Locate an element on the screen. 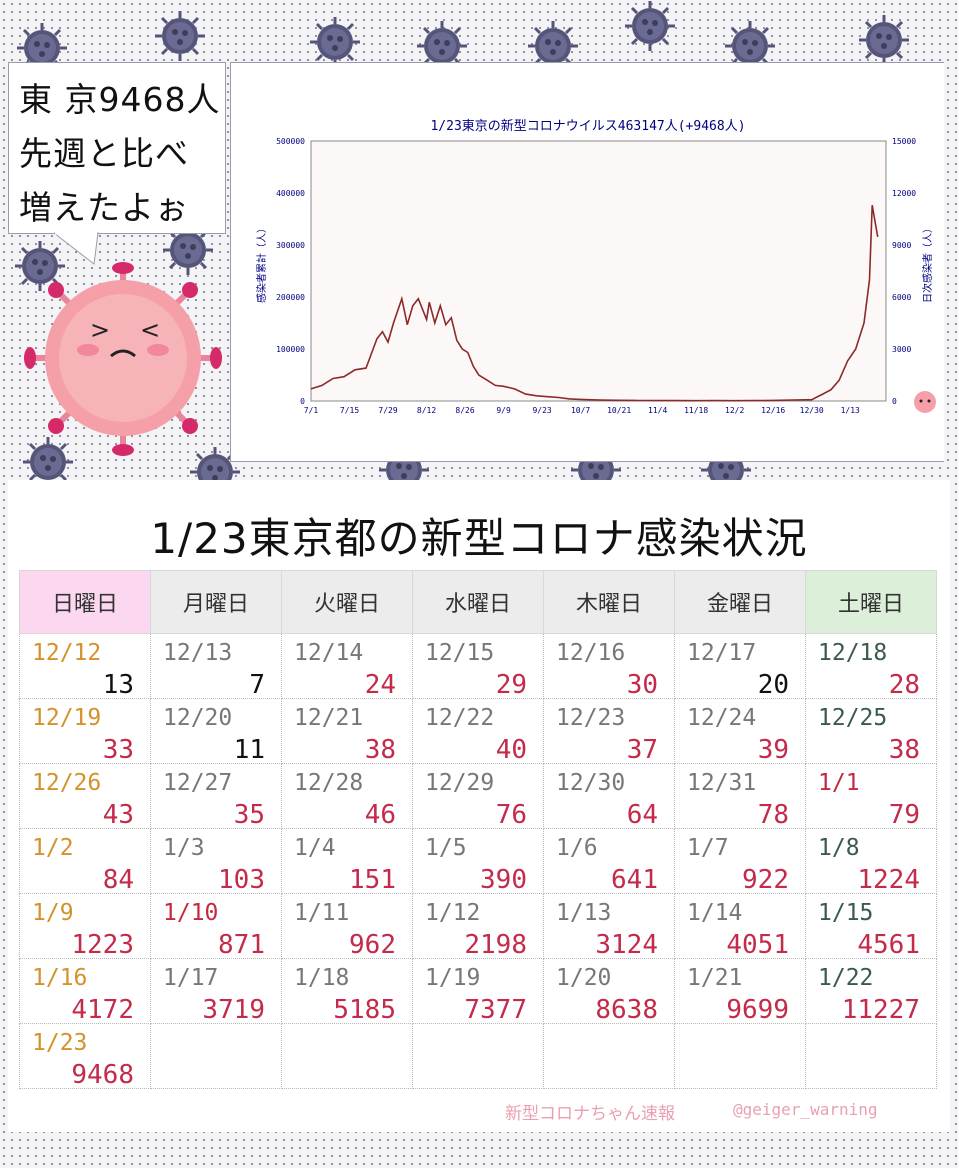  x-tick: 9/9 is located at coordinates (503, 410).